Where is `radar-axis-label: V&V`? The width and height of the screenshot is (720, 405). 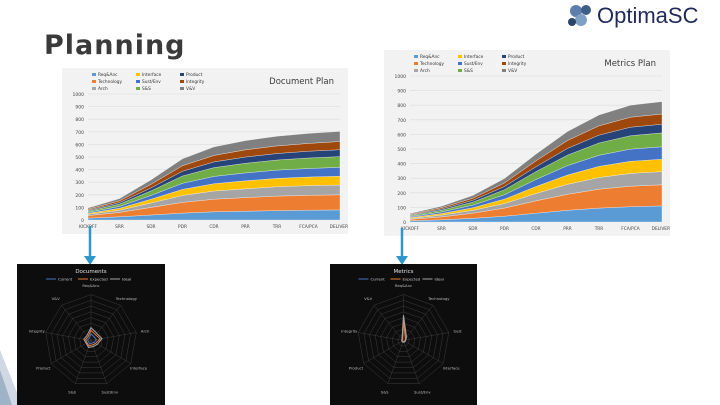 radar-axis-label: V&V is located at coordinates (368, 298).